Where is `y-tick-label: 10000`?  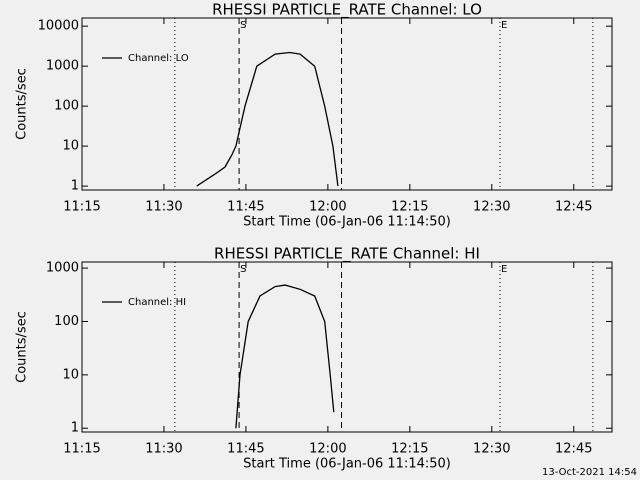
y-tick-label: 10000 is located at coordinates (58, 26).